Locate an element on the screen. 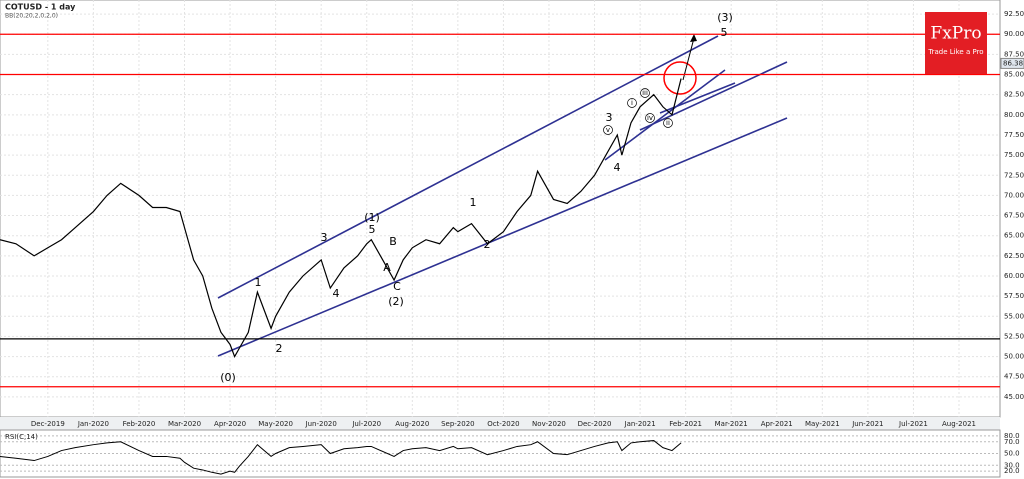  x-tick-label: Mar-2020 is located at coordinates (184, 424).